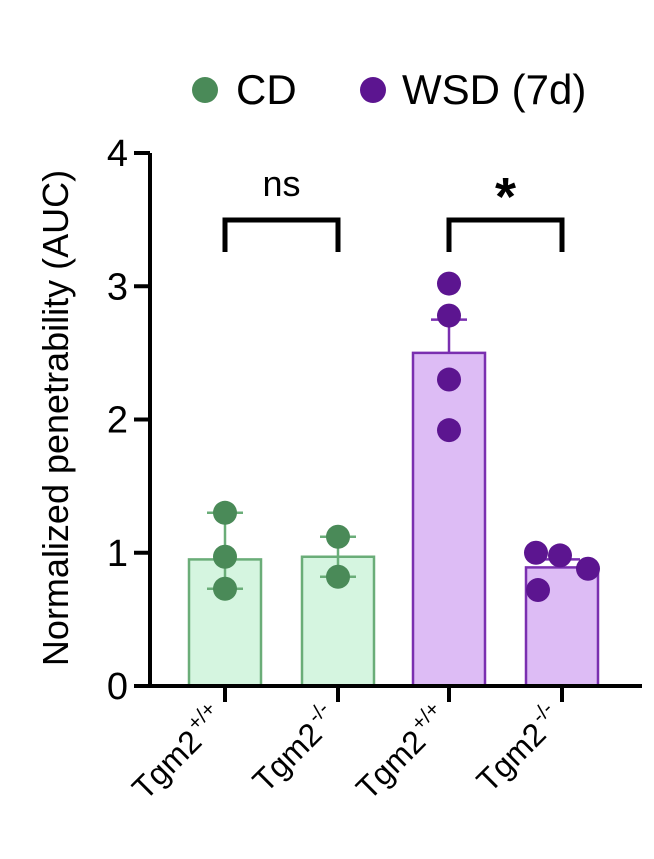 The width and height of the screenshot is (654, 859). I want to click on y-axis-label: Normalized penetrability (AUC), so click(55, 418).